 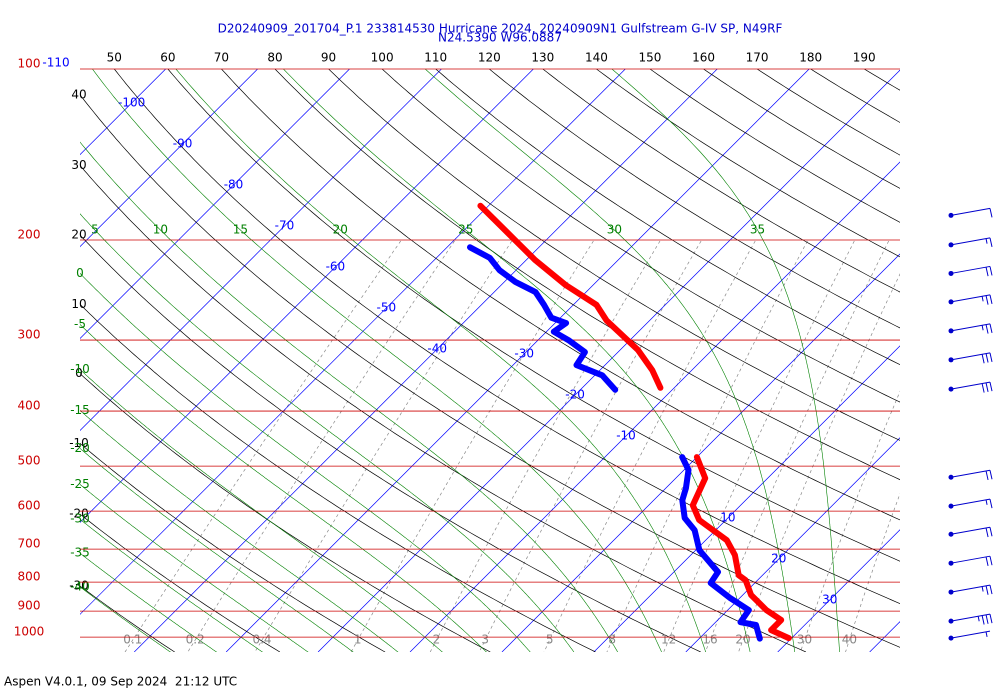 What do you see at coordinates (596, 58) in the screenshot?
I see `dry-adiabat-label: 140` at bounding box center [596, 58].